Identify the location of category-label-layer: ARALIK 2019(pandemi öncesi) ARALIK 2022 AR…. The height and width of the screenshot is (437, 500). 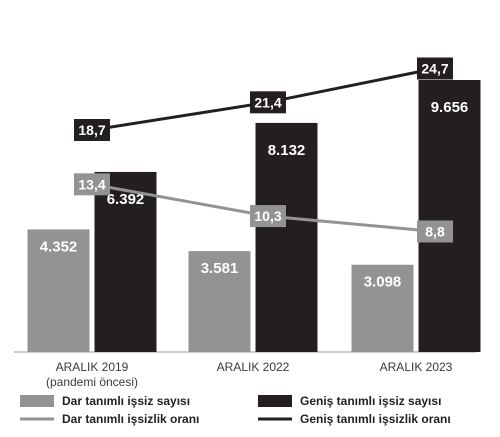
(249, 374).